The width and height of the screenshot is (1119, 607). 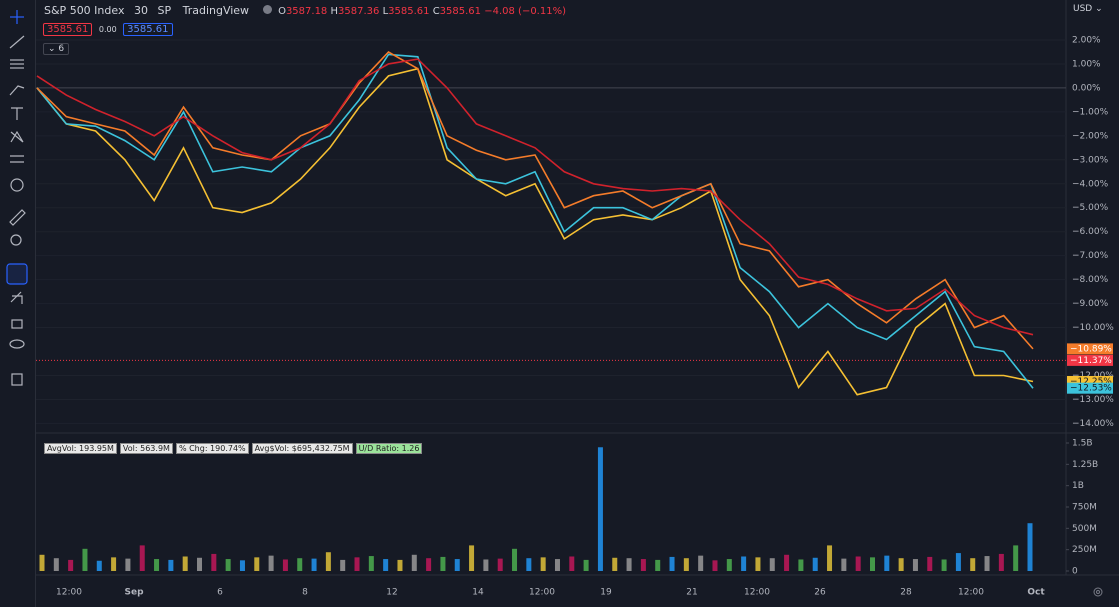 What do you see at coordinates (17, 217) in the screenshot?
I see `ruler-tool` at bounding box center [17, 217].